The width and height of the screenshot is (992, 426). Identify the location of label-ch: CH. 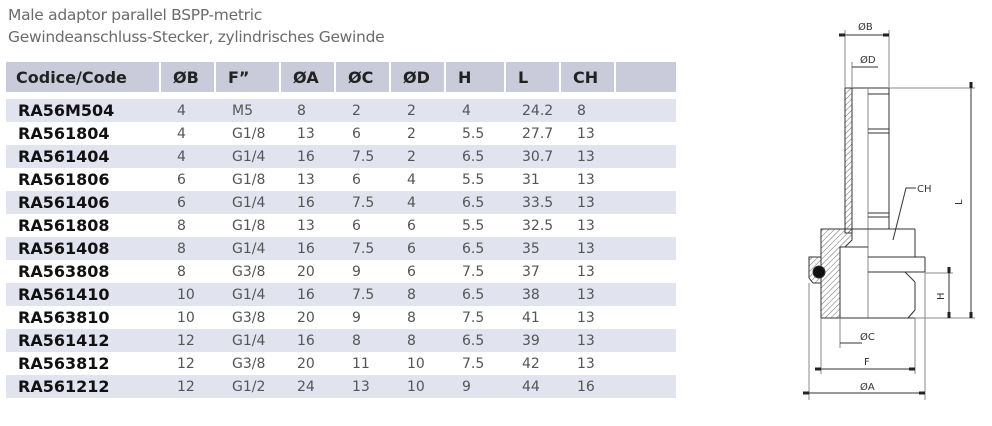
(924, 189).